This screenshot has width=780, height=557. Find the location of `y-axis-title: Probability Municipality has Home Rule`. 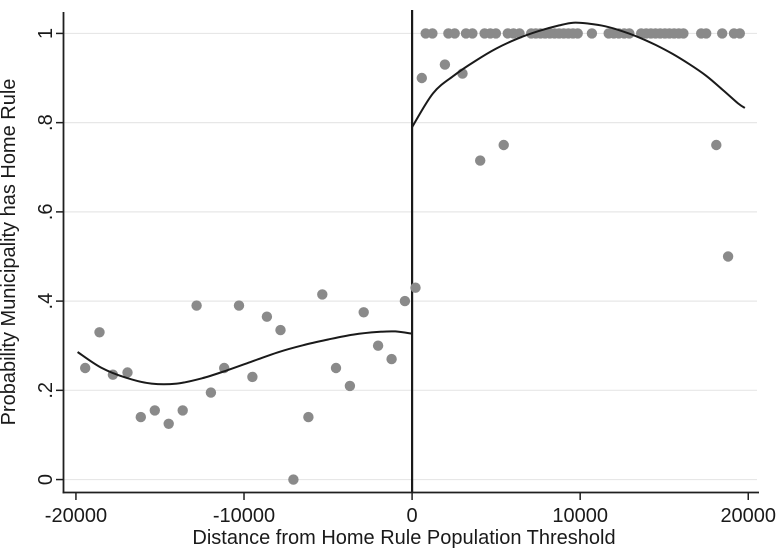

y-axis-title: Probability Municipality has Home Rule is located at coordinates (10, 252).